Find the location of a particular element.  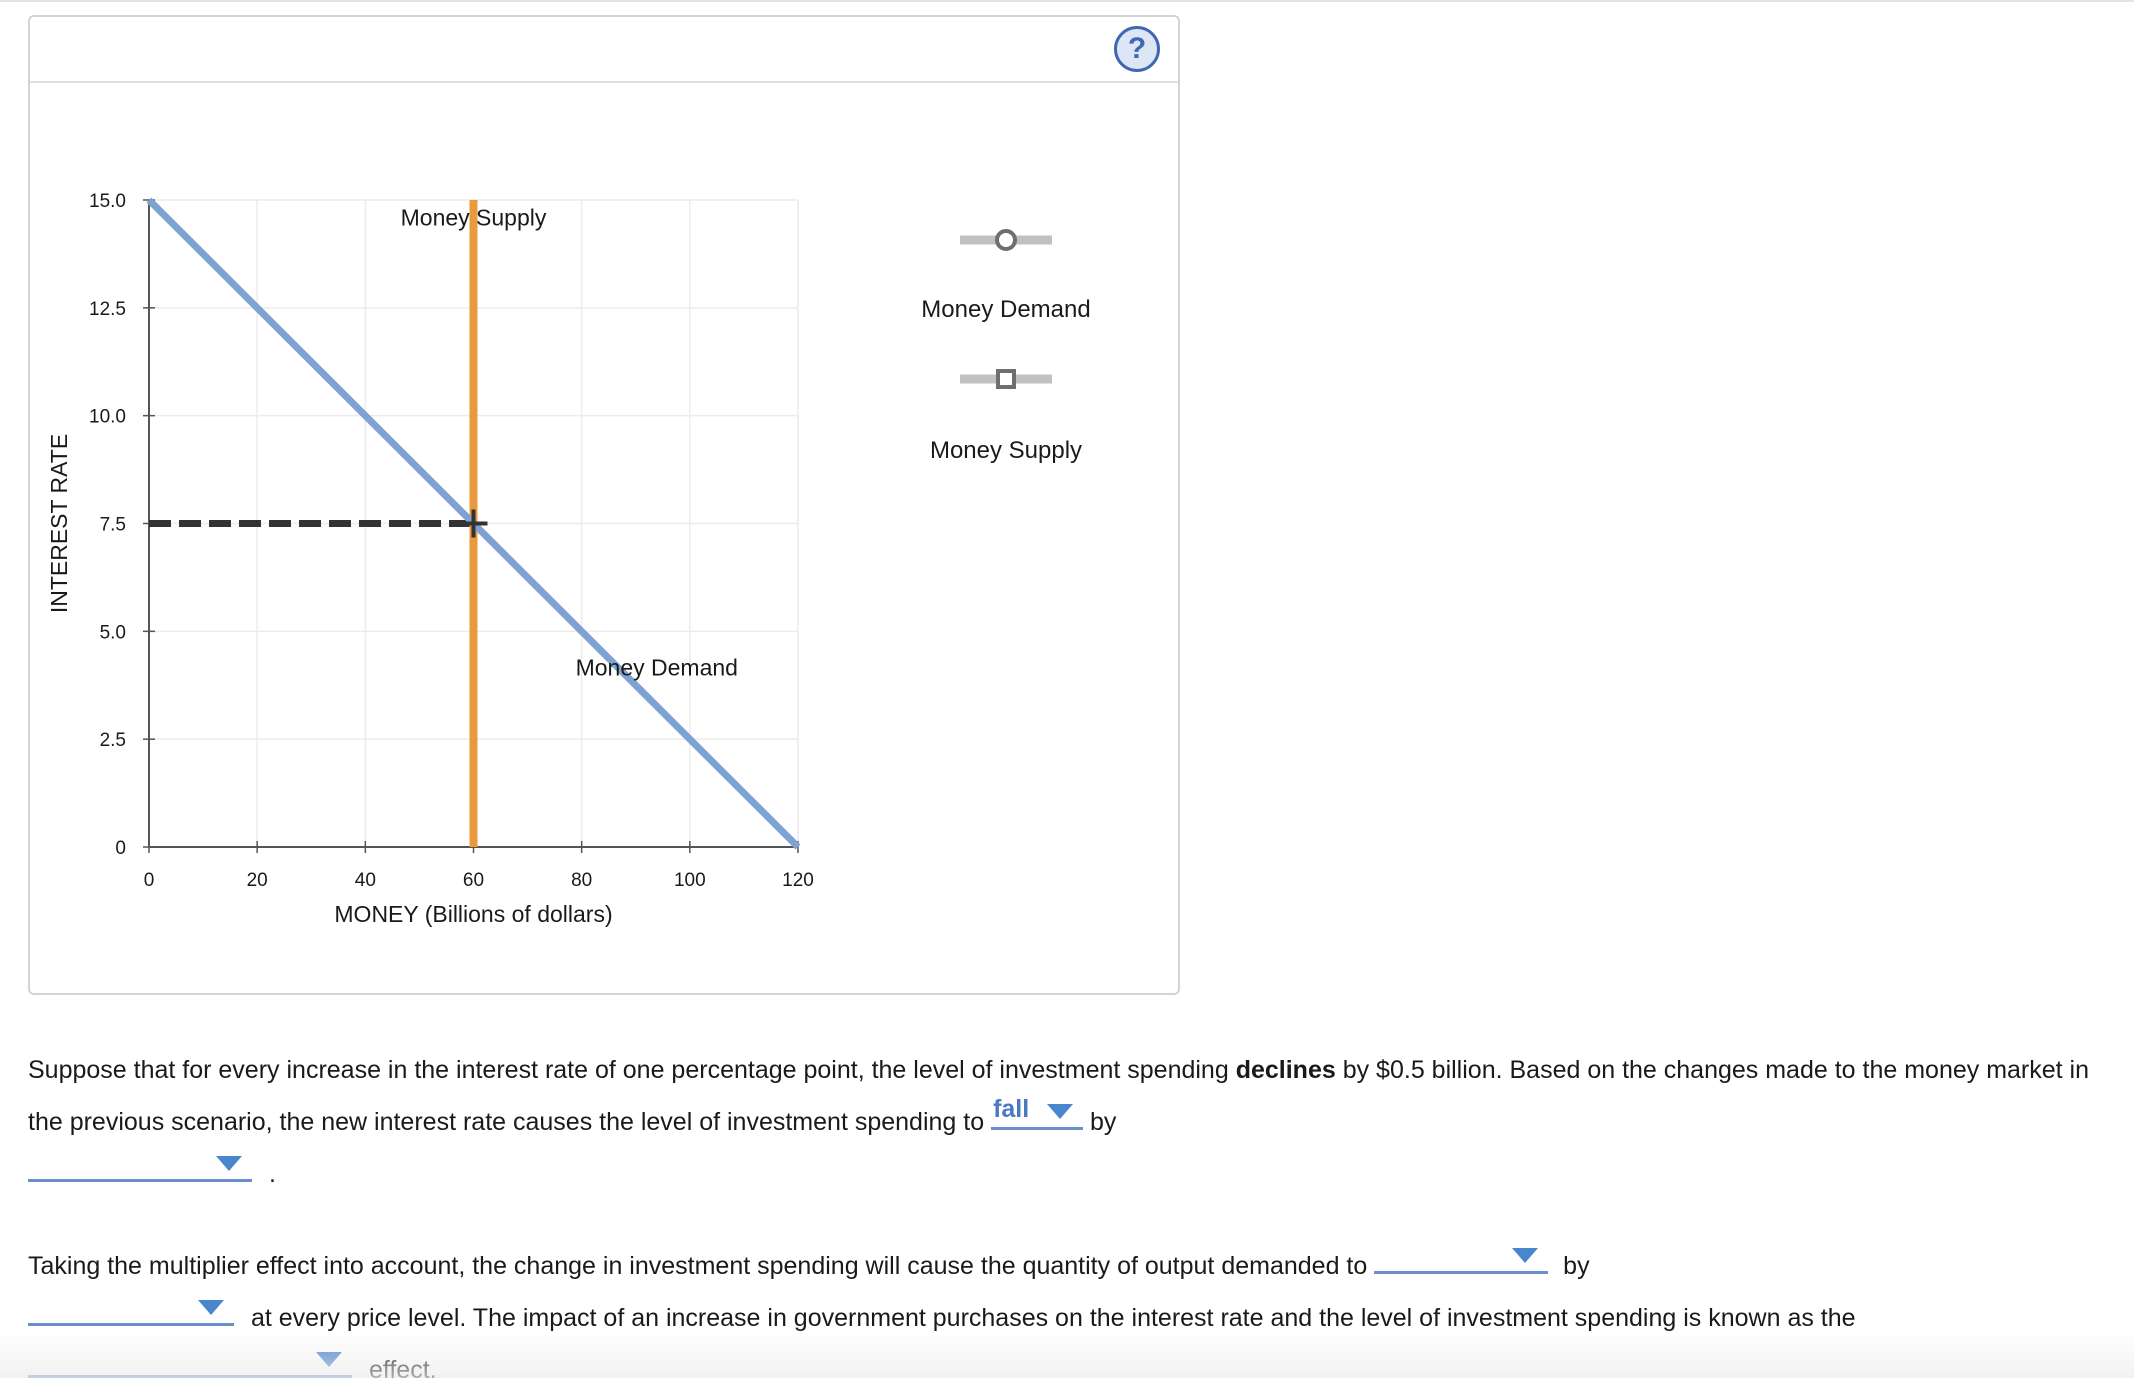

help-label: ? is located at coordinates (1137, 48).